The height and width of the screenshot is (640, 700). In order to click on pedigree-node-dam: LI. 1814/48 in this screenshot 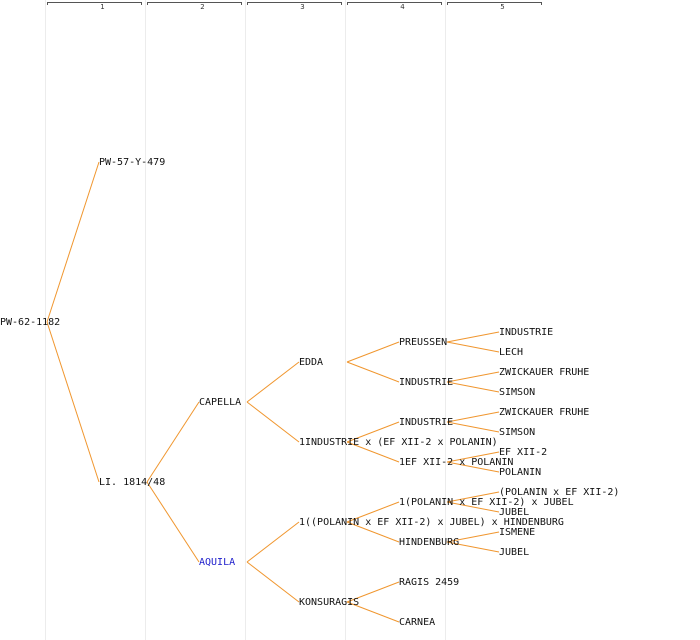, I will do `click(132, 482)`.